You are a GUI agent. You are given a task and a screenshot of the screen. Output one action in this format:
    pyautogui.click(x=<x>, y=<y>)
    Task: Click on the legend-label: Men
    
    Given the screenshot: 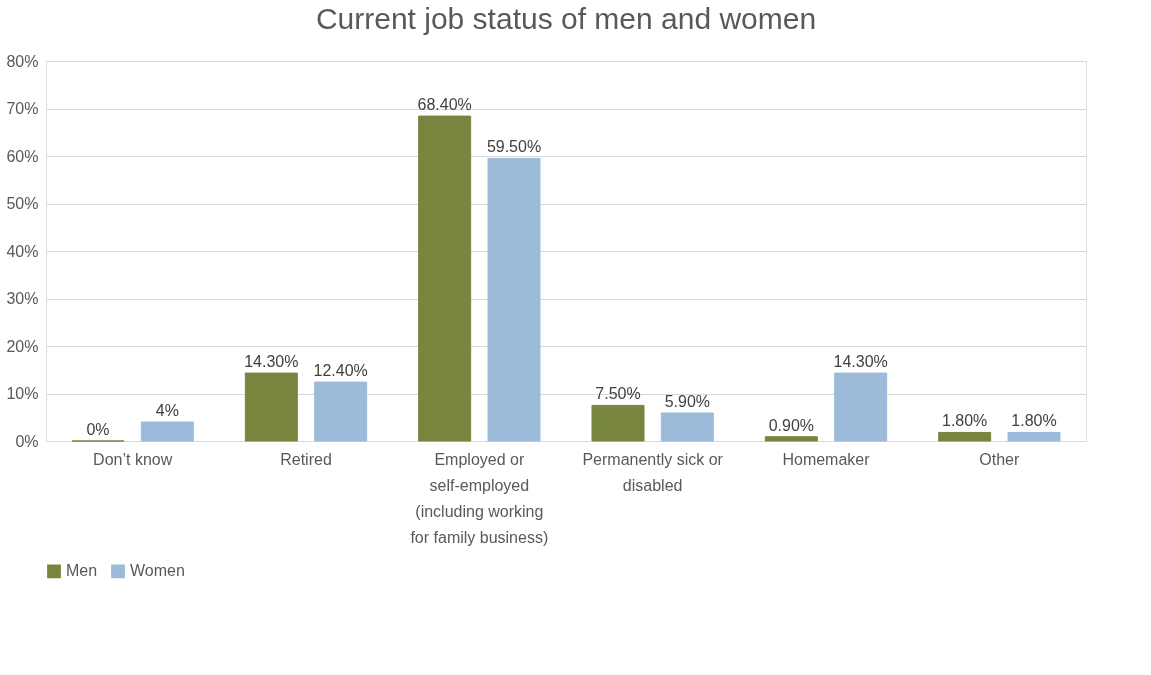 What is the action you would take?
    pyautogui.click(x=82, y=571)
    